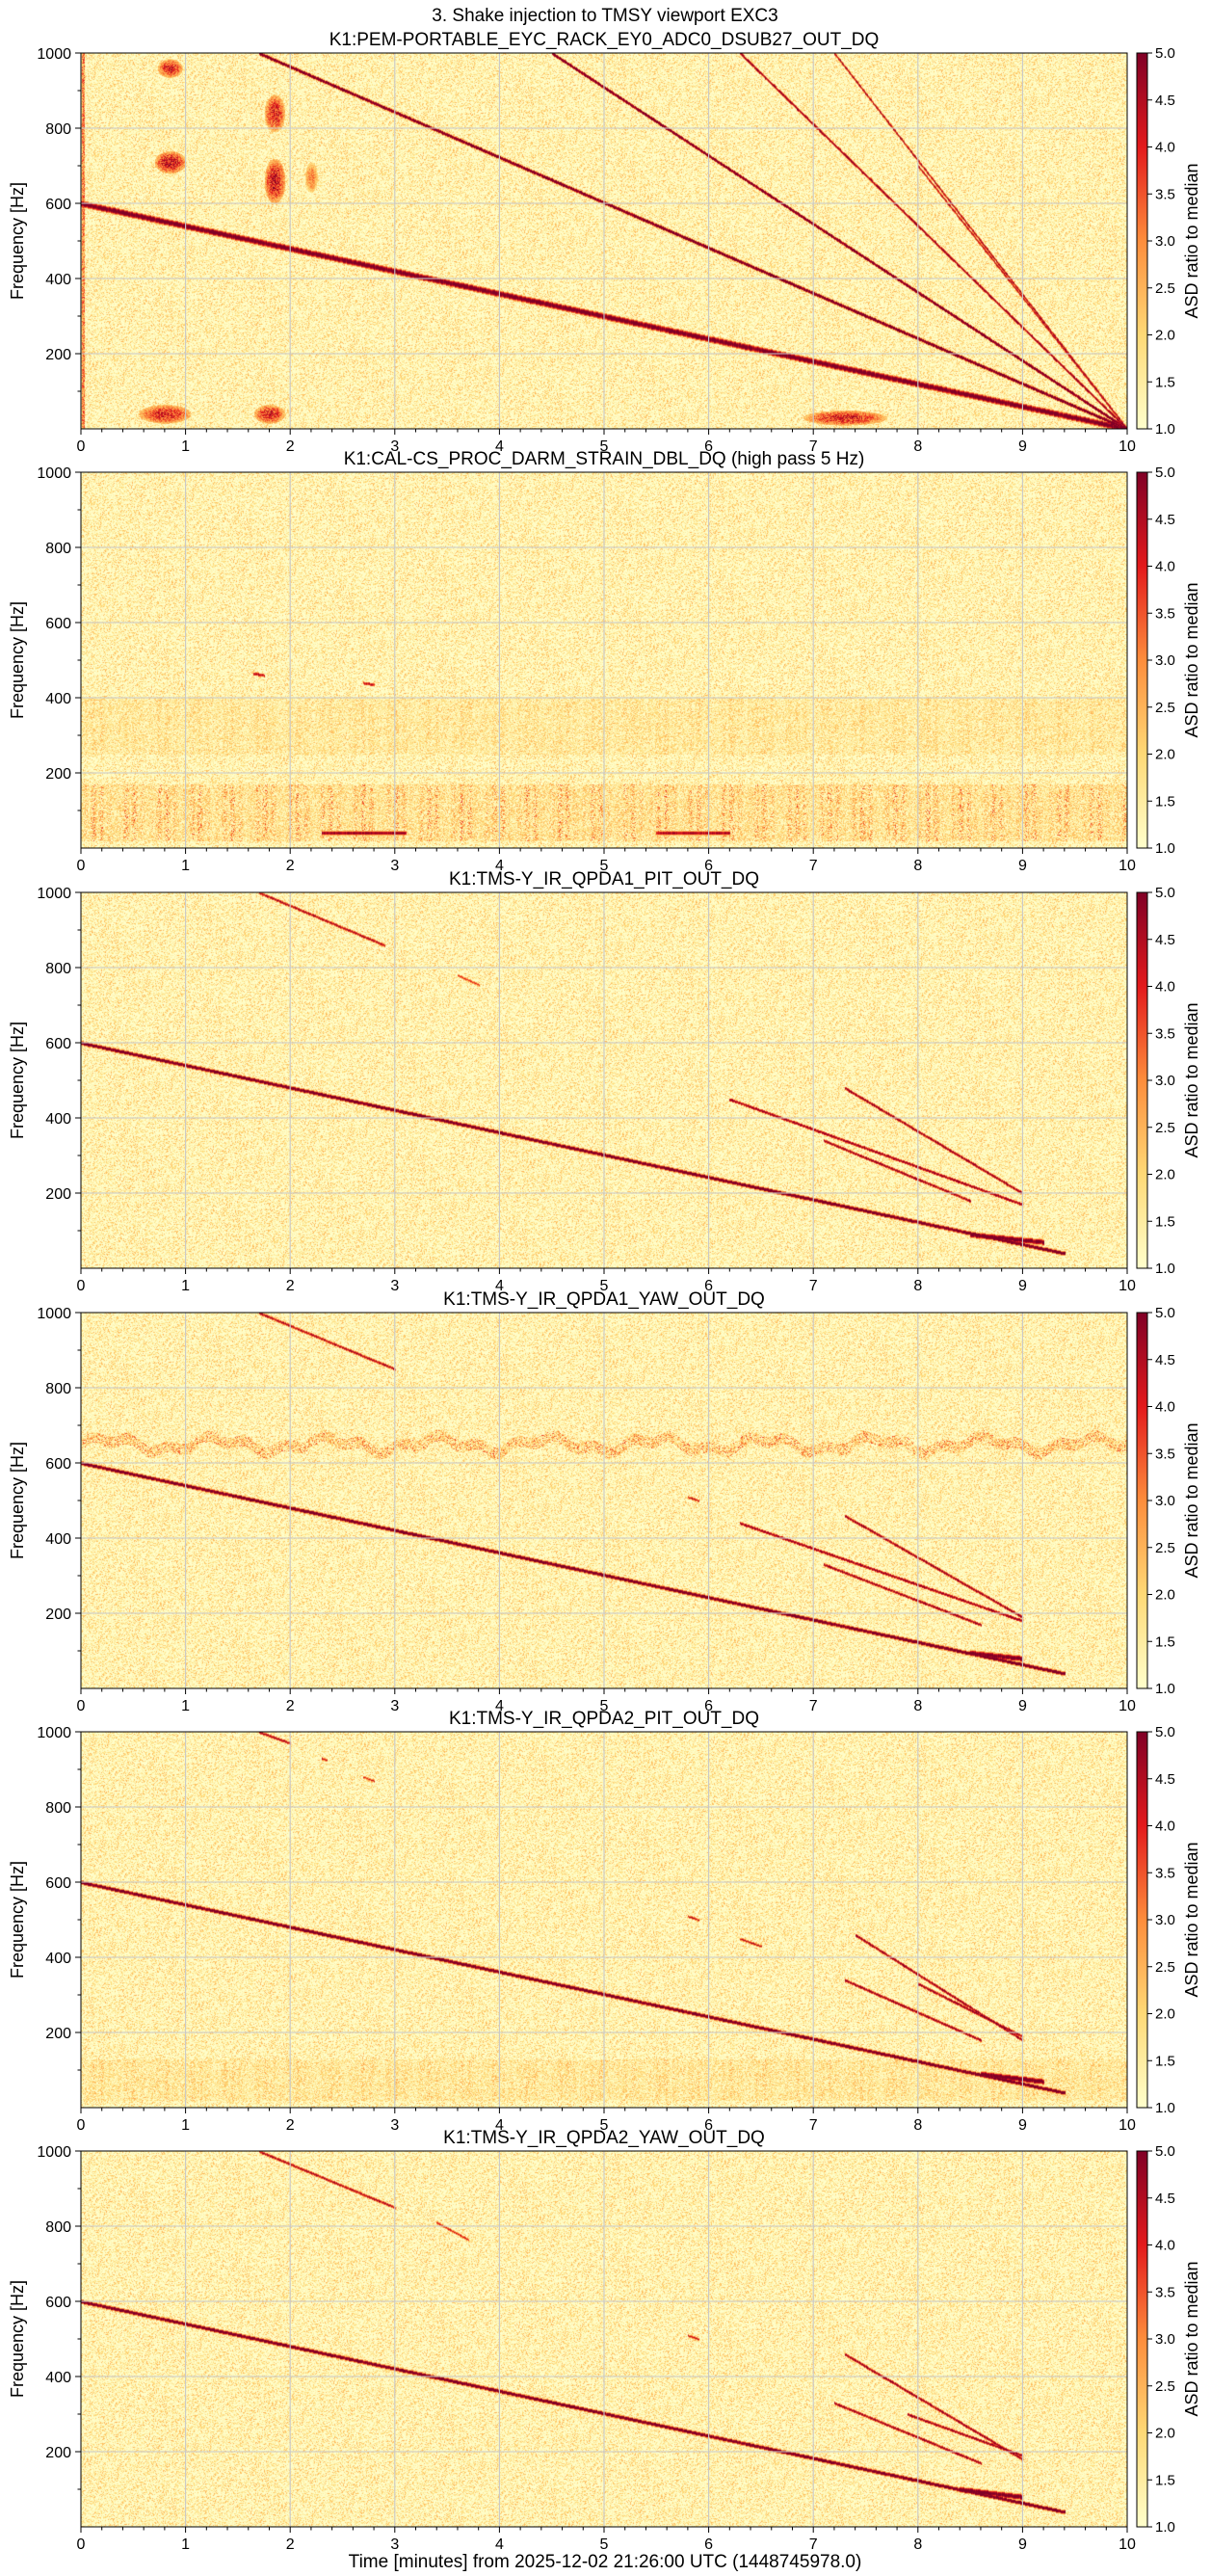 The image size is (1211, 2576). I want to click on panel-title: K1:TMS-Y_IR_QPDA2_PIT_OUT_DQ, so click(604, 1719).